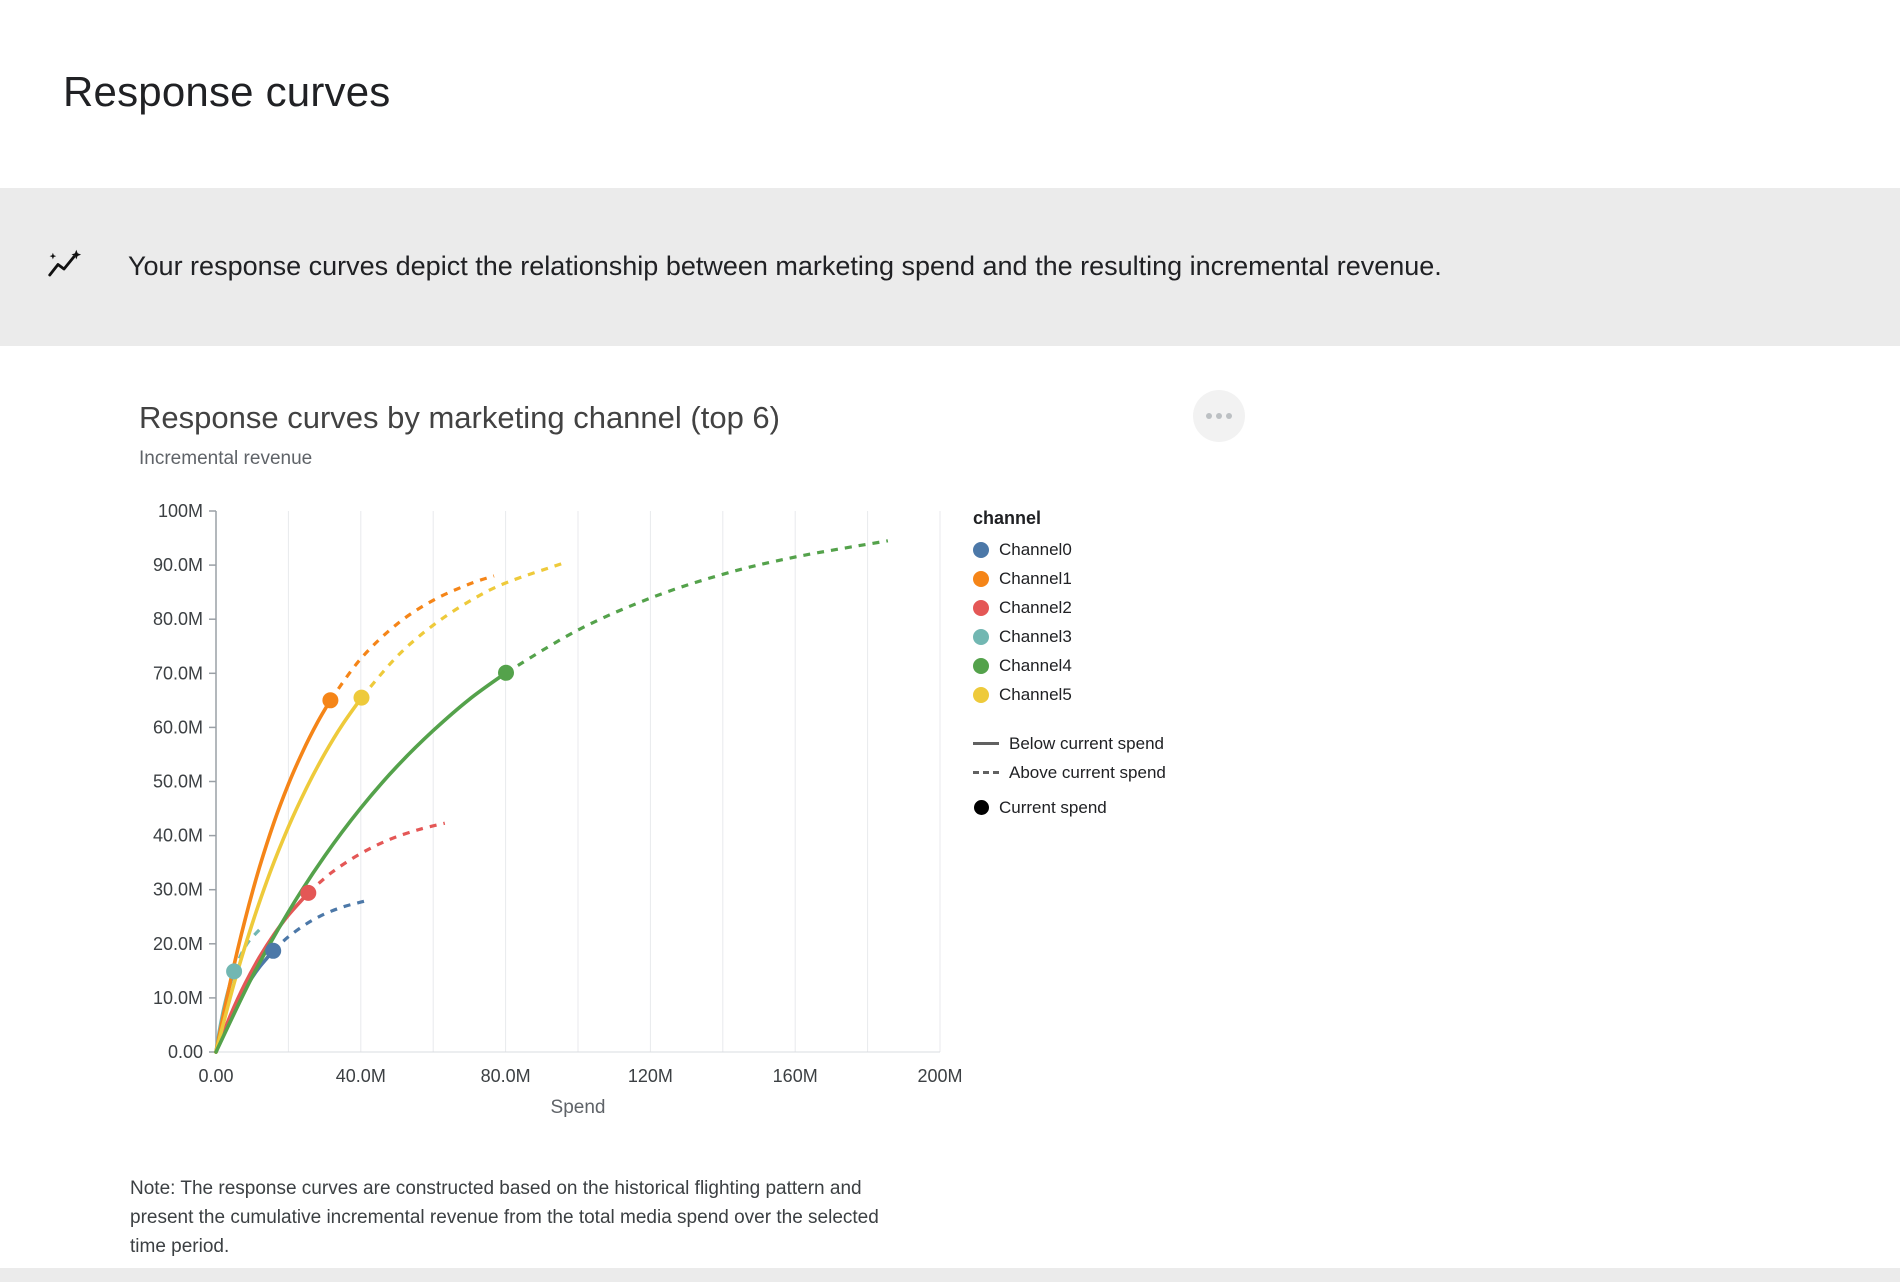 This screenshot has height=1282, width=1900. Describe the element at coordinates (376, 858) in the screenshot. I see `curve-dashed-Channel2` at that location.